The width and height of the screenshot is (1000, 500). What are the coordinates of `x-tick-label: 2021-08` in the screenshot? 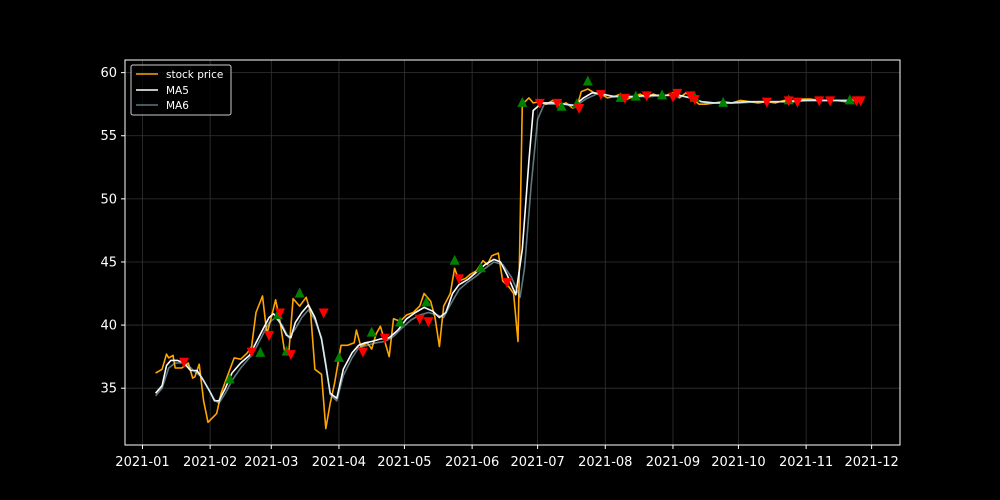 It's located at (605, 462).